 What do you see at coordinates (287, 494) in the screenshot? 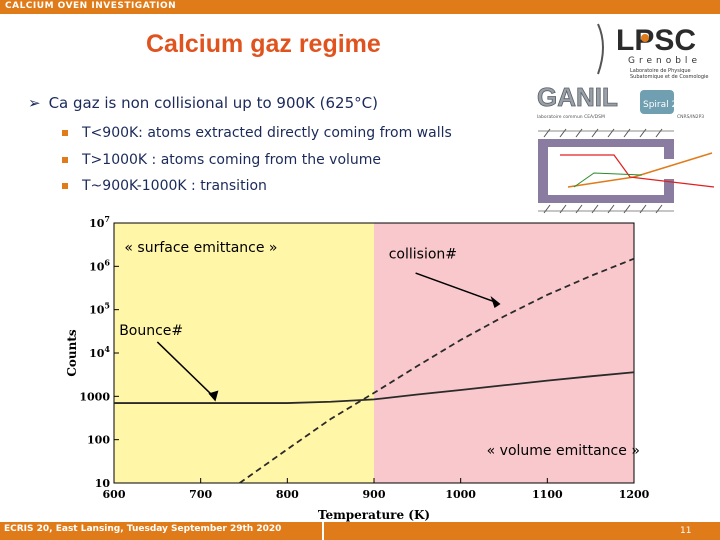
I see `x-tick-label: 800` at bounding box center [287, 494].